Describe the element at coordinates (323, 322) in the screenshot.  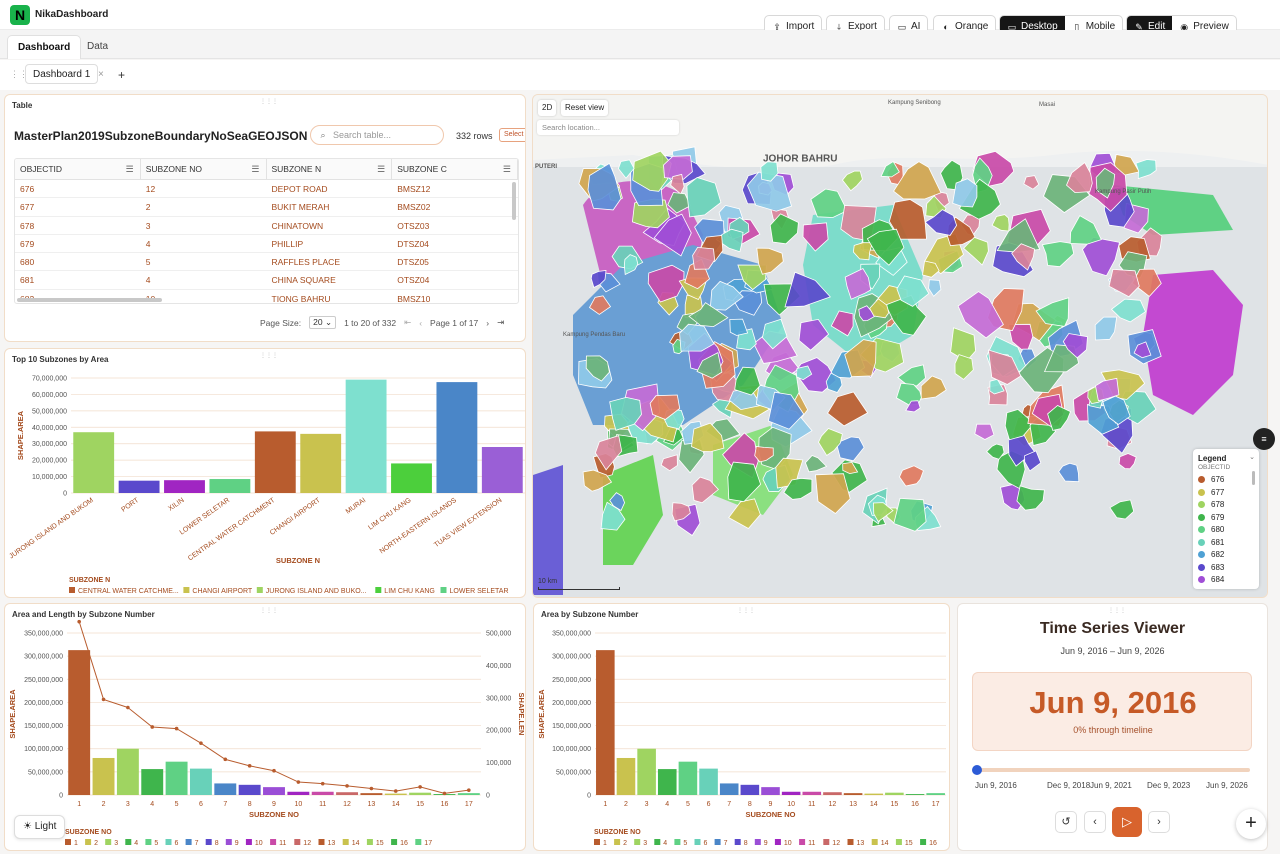
I see `page-size-select: 20 ⌄` at that location.